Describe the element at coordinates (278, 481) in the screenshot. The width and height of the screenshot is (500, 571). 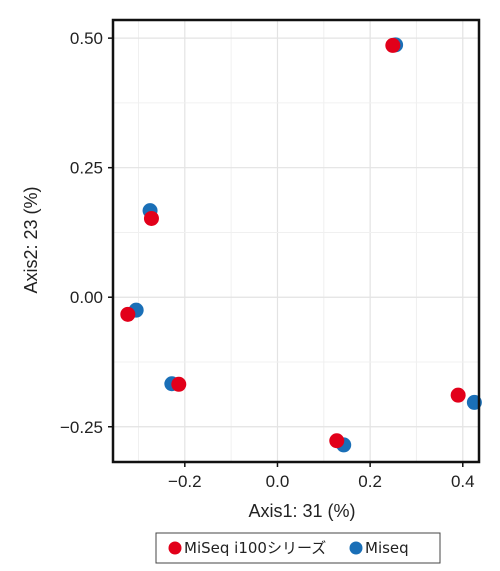
I see `x-tick-label: 0.0` at that location.